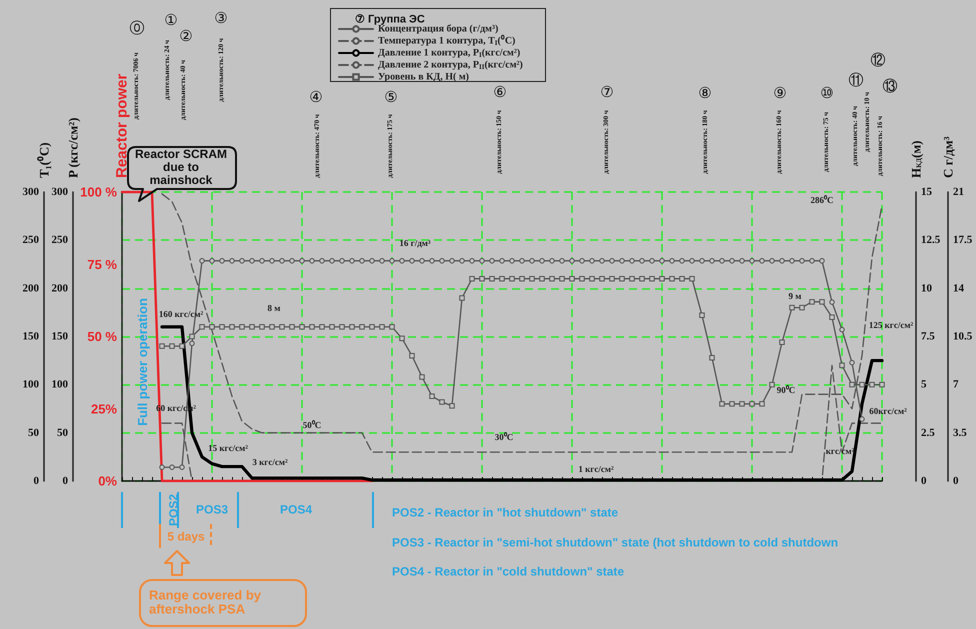 This screenshot has width=976, height=629. Describe the element at coordinates (390, 20) in the screenshot. I see `legend-title: ⑦ Группа ЭС` at that location.